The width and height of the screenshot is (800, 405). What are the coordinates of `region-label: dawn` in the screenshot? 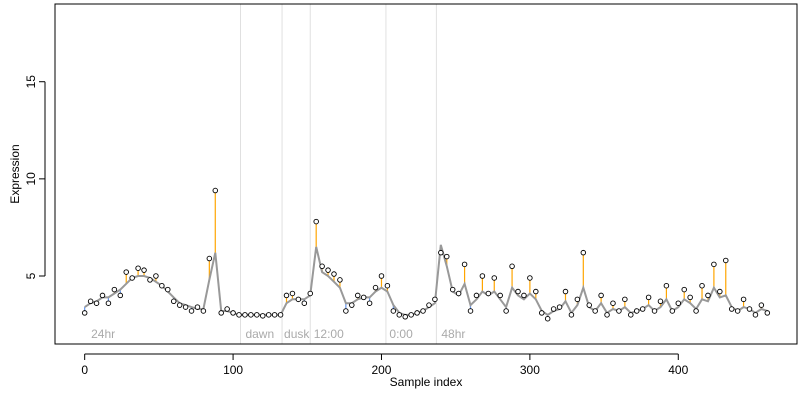 It's located at (259, 334).